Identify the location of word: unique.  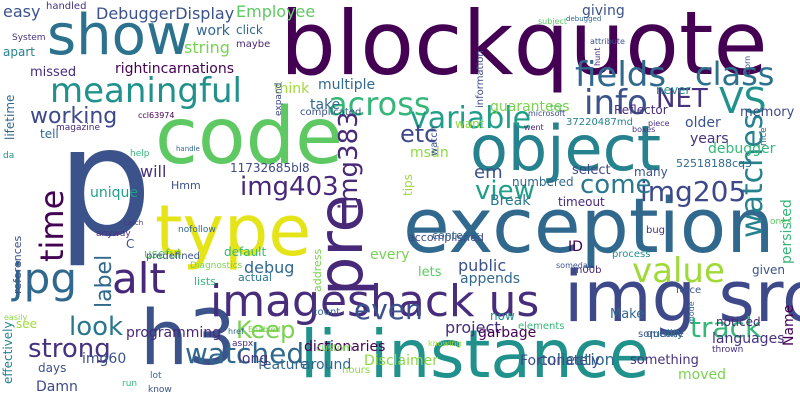
(114, 193).